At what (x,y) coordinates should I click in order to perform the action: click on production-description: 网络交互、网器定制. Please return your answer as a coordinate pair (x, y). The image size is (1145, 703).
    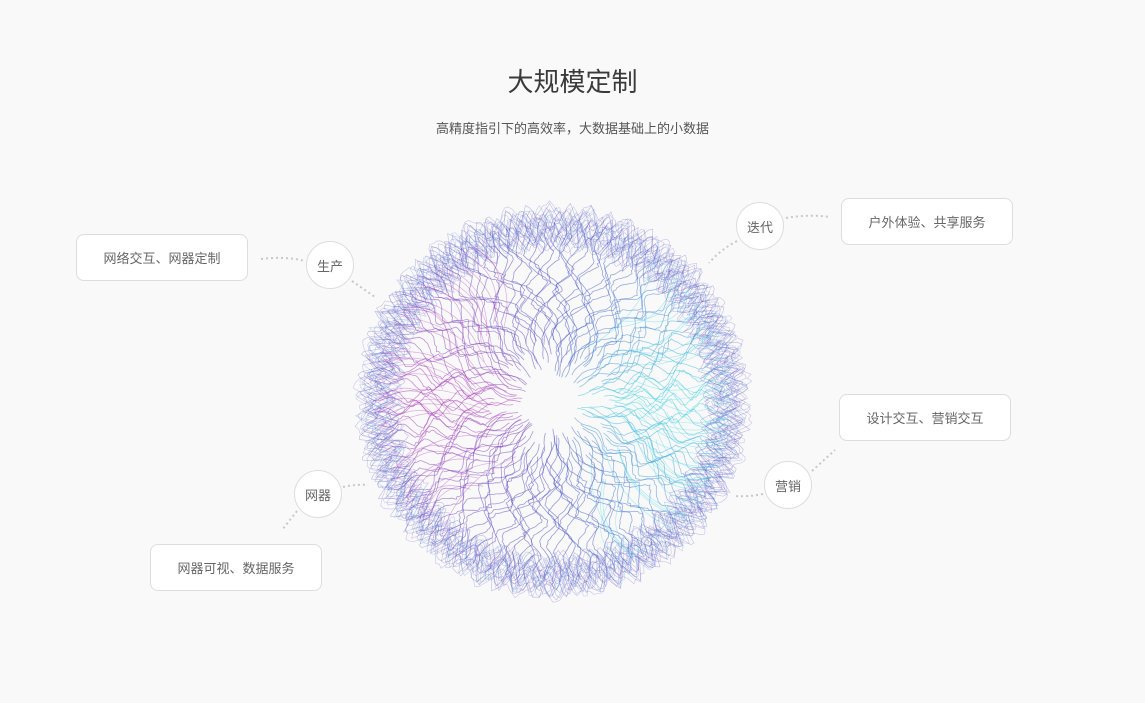
    Looking at the image, I should click on (162, 259).